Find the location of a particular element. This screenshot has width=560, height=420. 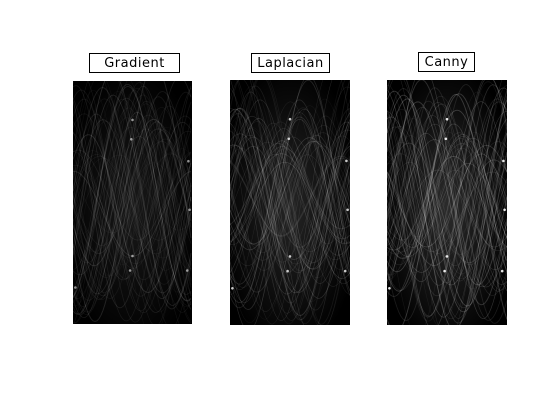

panel-title-gradient: Gradient is located at coordinates (134, 63).